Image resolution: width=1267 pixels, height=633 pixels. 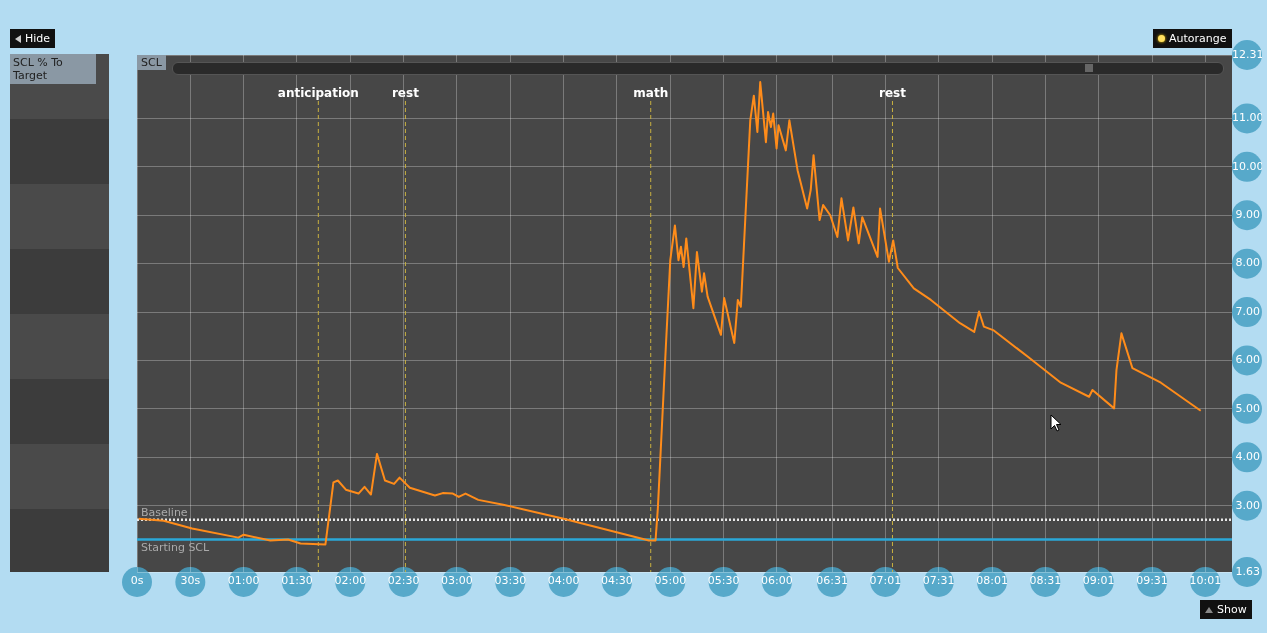 I want to click on text: Show, so click(x=1232, y=609).